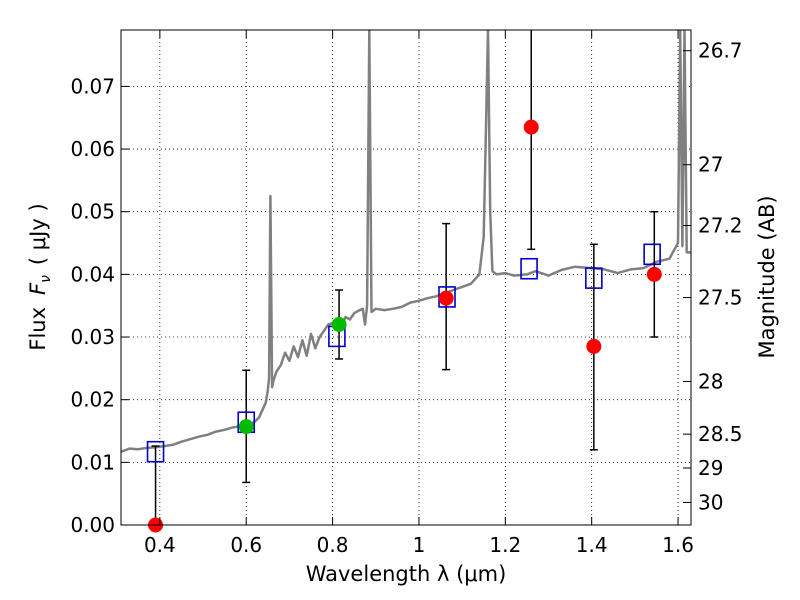 This screenshot has width=800, height=600. What do you see at coordinates (92, 462) in the screenshot?
I see `y-tick-label: 0.01` at bounding box center [92, 462].